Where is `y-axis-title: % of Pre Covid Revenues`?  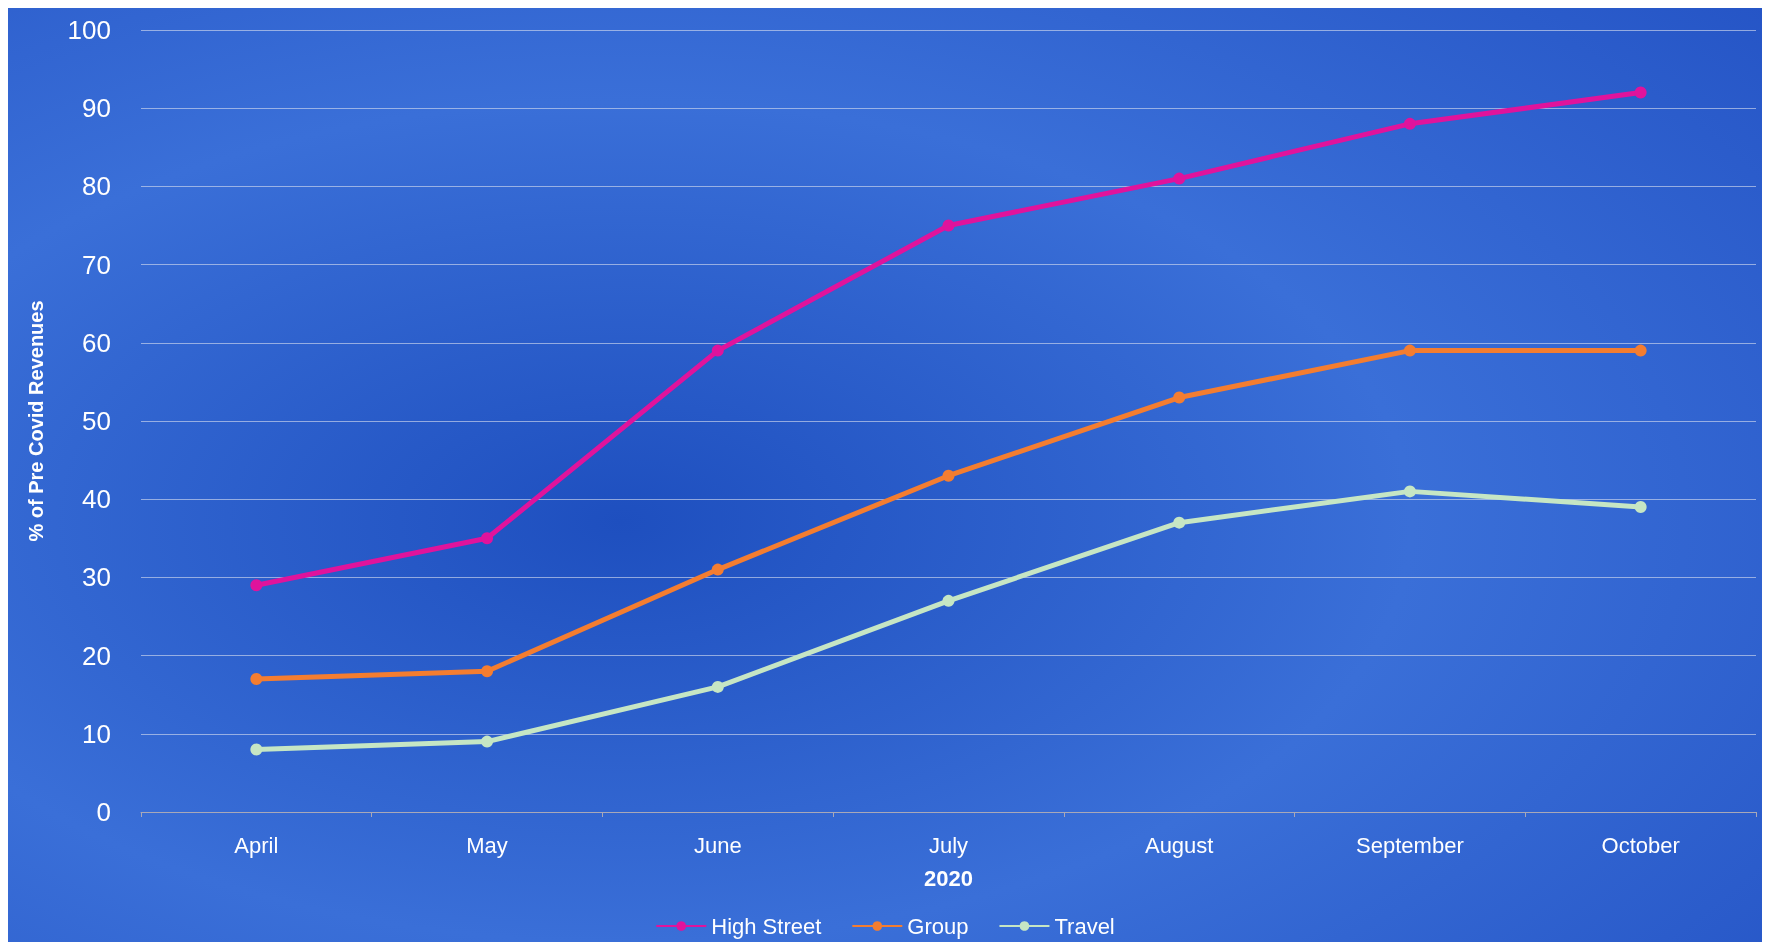
y-axis-title: % of Pre Covid Revenues is located at coordinates (36, 421).